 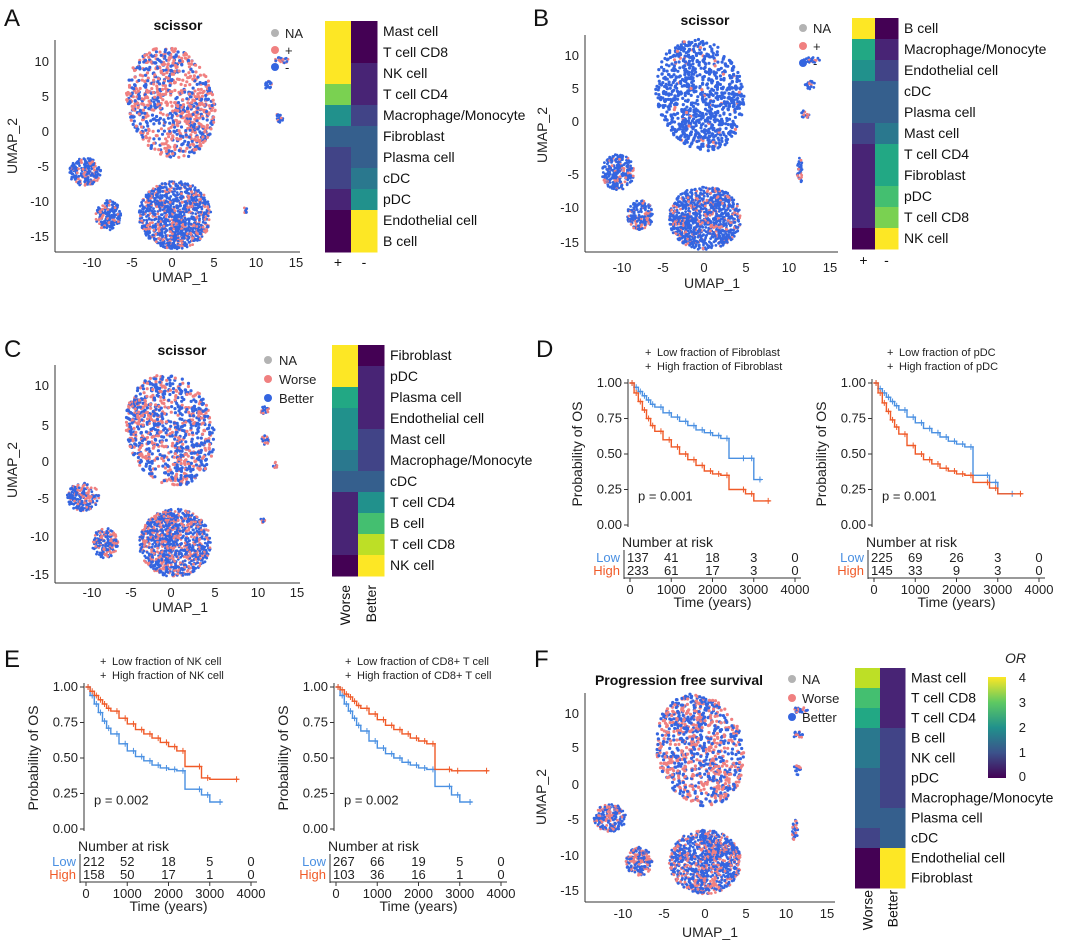 What do you see at coordinates (622, 267) in the screenshot?
I see `x-tick-label: -10` at bounding box center [622, 267].